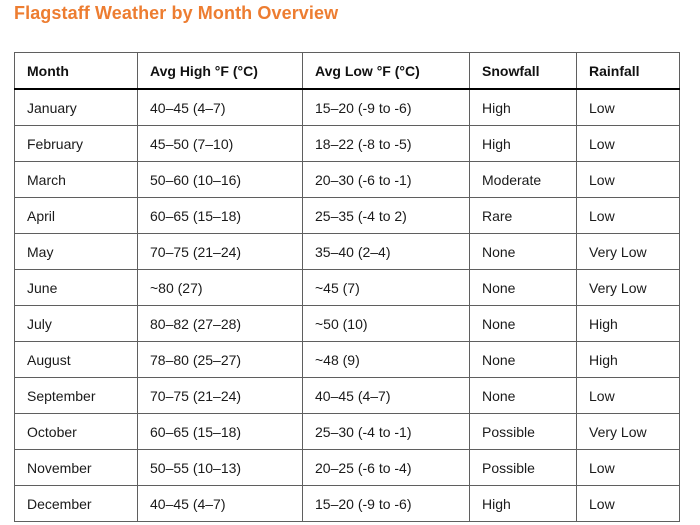 The height and width of the screenshot is (525, 700). I want to click on column-header-rainfall: Rainfall, so click(628, 71).